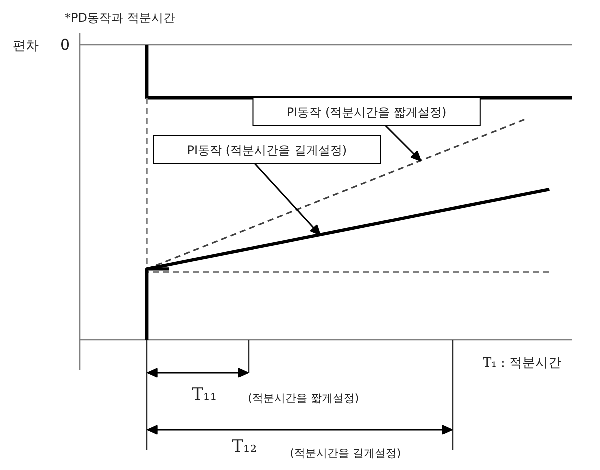 The width and height of the screenshot is (600, 470). I want to click on text: (적분시간을 짧게설정), so click(304, 398).